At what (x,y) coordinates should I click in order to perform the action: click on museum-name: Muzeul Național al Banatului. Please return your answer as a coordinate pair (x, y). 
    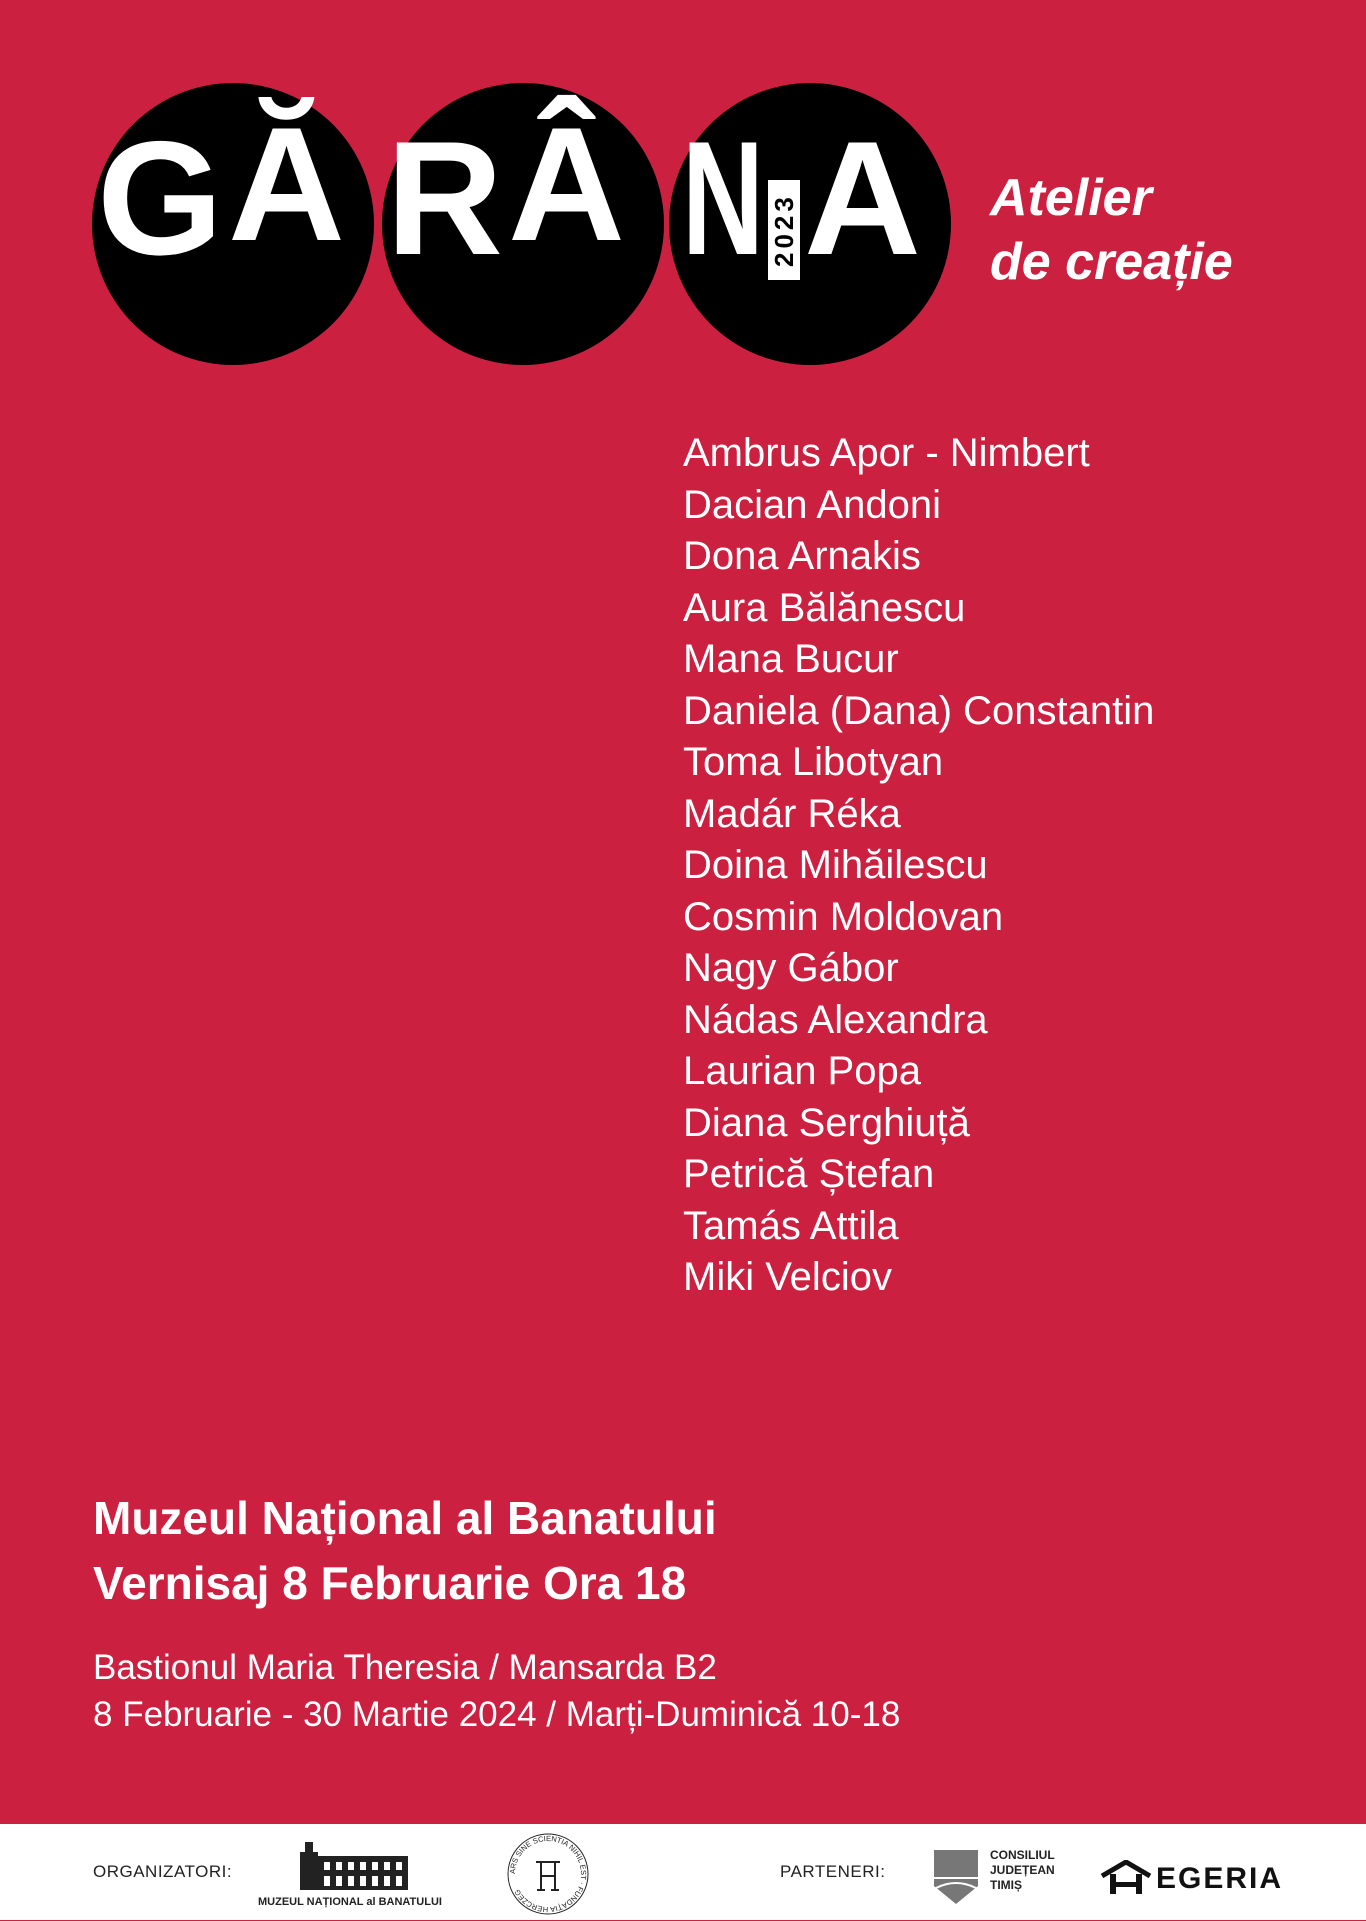
    Looking at the image, I should click on (405, 1518).